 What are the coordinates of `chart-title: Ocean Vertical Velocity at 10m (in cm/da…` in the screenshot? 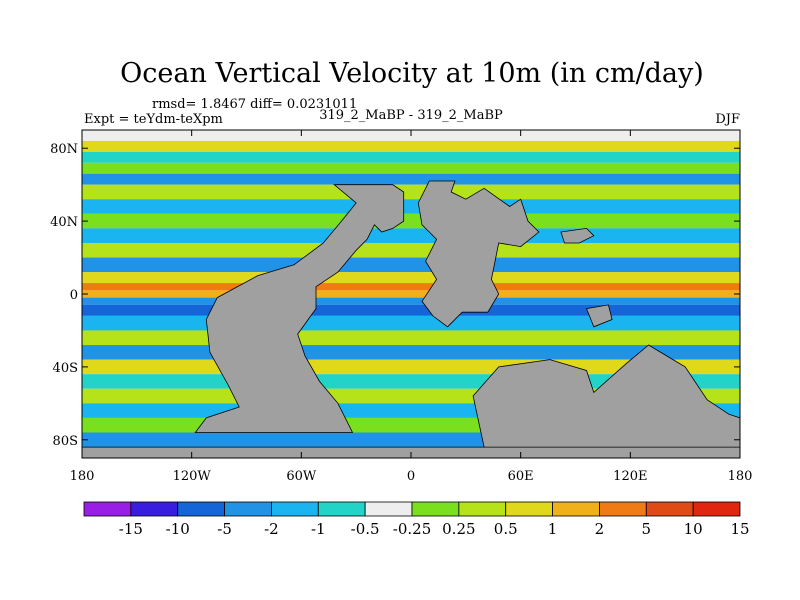 It's located at (412, 73).